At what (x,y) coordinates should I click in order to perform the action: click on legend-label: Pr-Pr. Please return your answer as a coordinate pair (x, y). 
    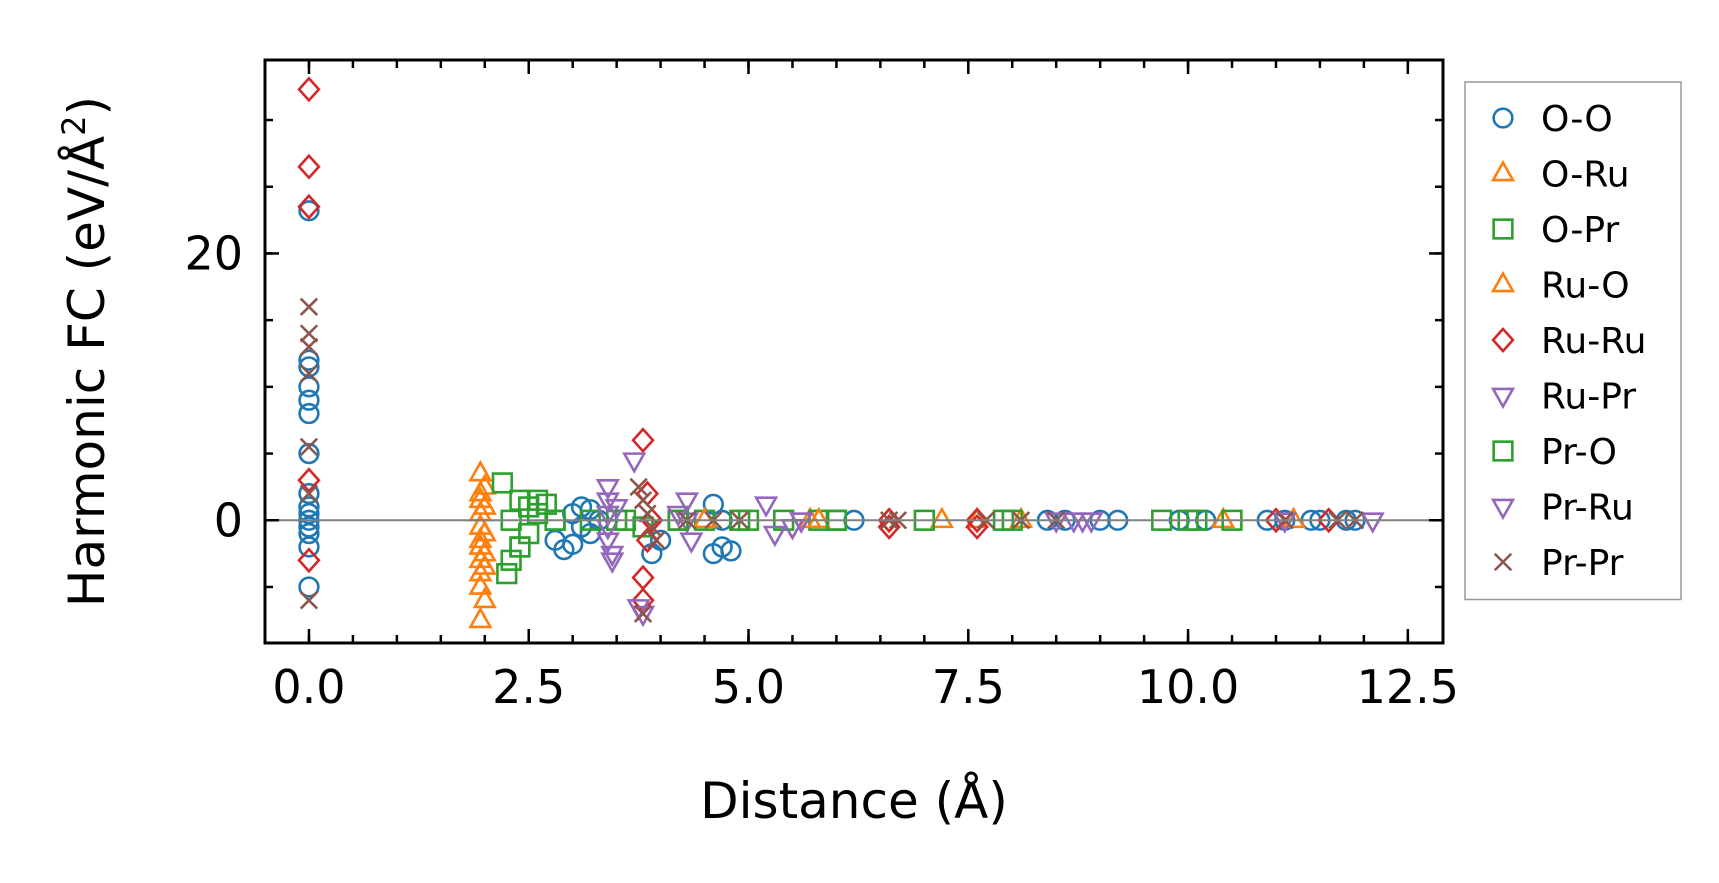
    Looking at the image, I should click on (1582, 563).